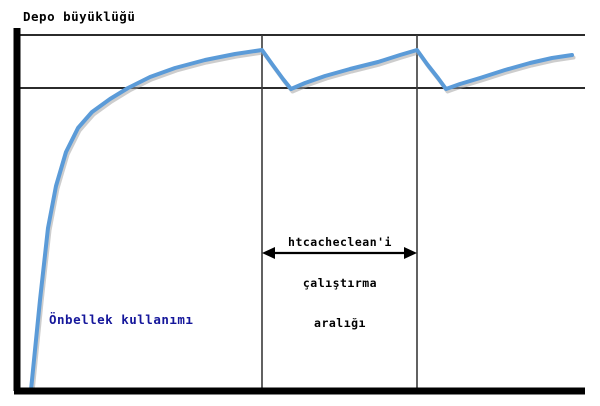 This screenshot has width=600, height=406. Describe the element at coordinates (121, 319) in the screenshot. I see `cache-usage-series-label: Önbellek kullanımı` at that location.